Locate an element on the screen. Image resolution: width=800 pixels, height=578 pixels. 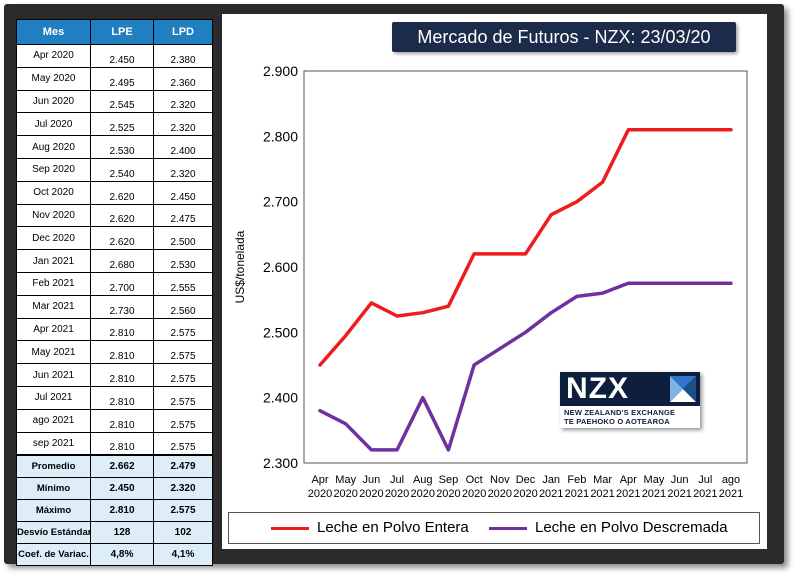
stat-label: Máximo is located at coordinates (53, 511).